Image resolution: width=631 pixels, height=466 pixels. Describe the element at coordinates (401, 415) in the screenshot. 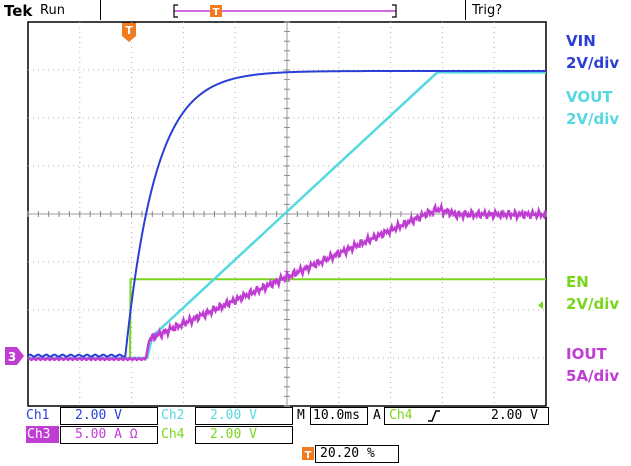

I see `trigger-source: Ch4` at that location.